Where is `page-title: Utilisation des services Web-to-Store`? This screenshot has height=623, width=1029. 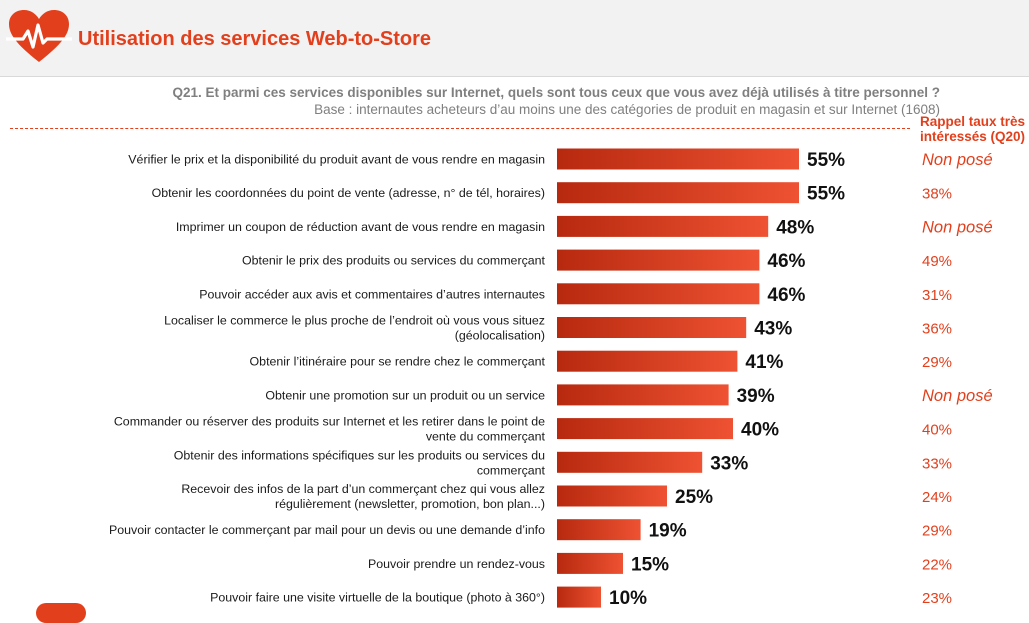
page-title: Utilisation des services Web-to-Store is located at coordinates (255, 39).